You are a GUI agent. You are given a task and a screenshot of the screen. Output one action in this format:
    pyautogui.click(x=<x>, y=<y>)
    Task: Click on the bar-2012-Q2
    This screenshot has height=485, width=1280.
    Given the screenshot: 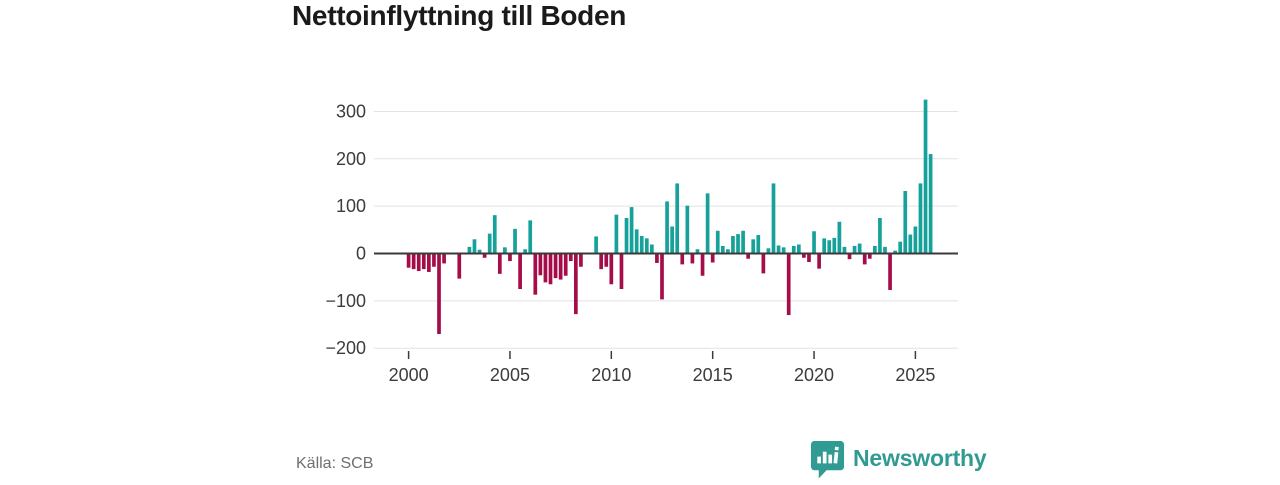 What is the action you would take?
    pyautogui.click(x=657, y=258)
    